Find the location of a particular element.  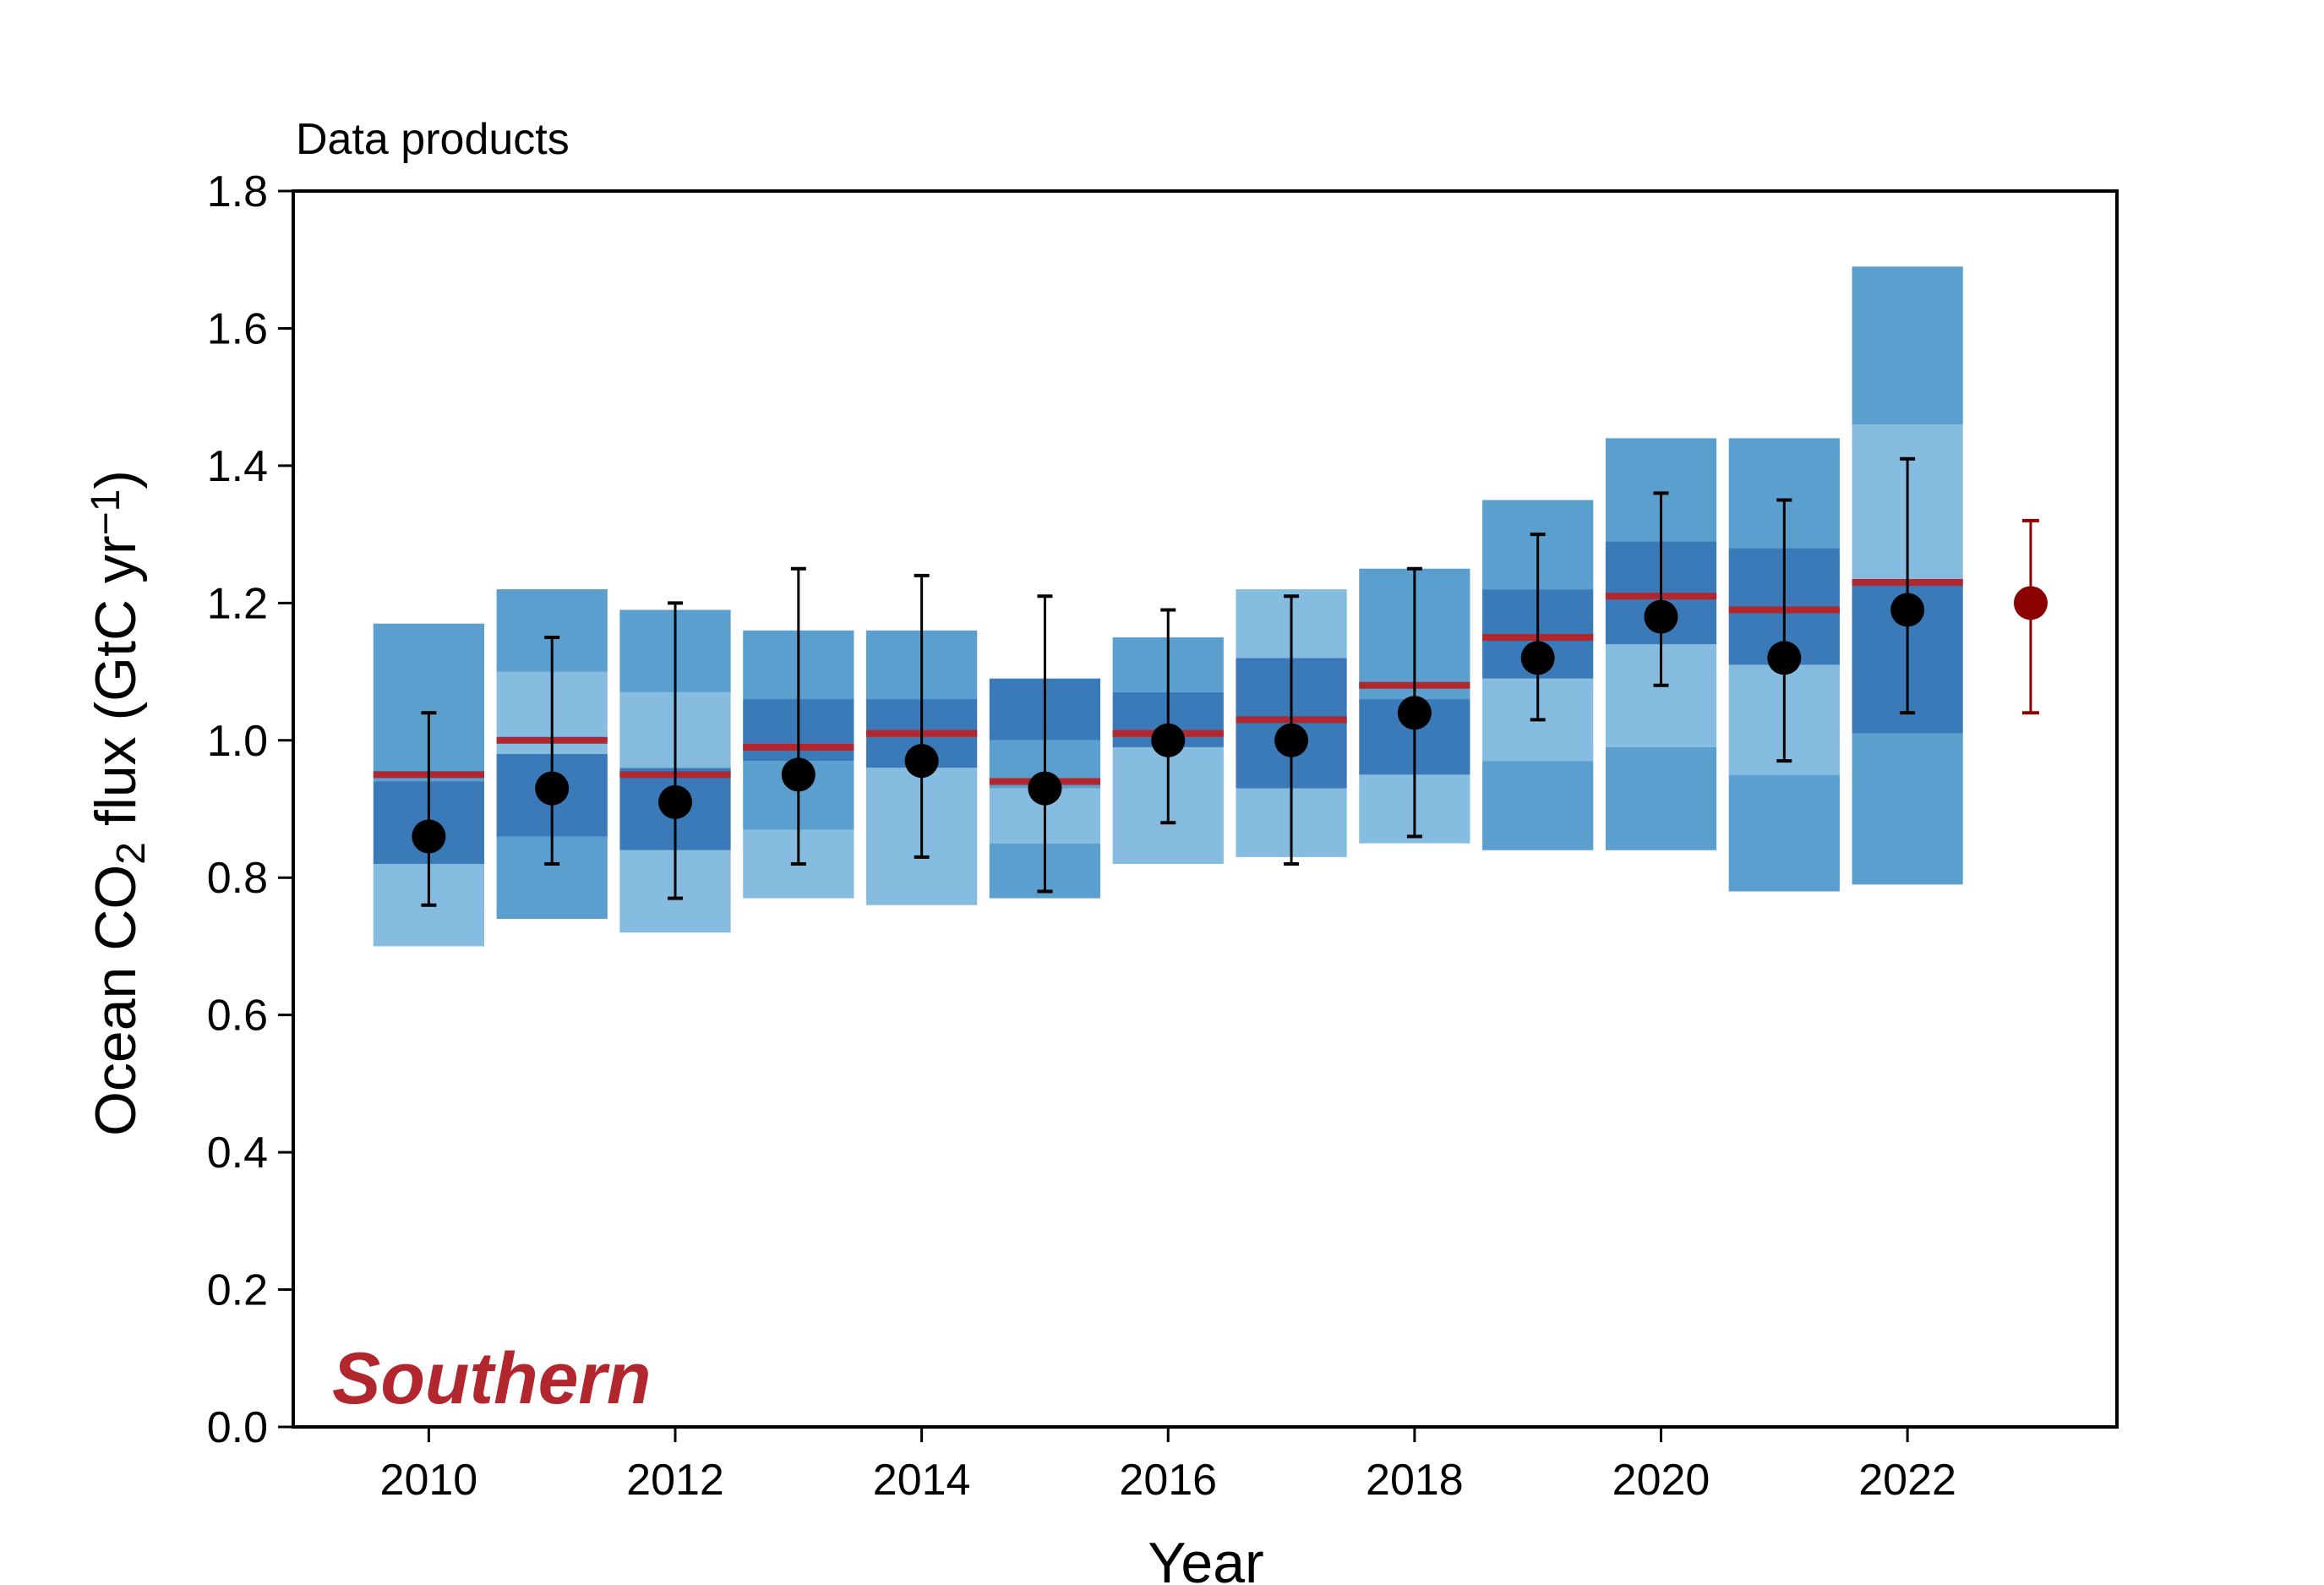

mean-point-2019 is located at coordinates (1537, 658).